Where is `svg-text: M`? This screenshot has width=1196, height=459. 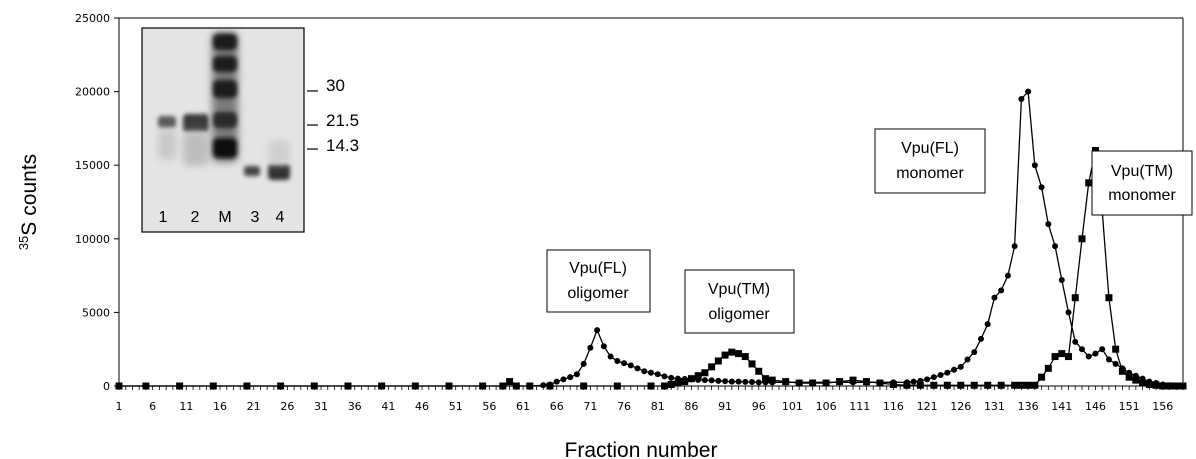
svg-text: M is located at coordinates (224, 217).